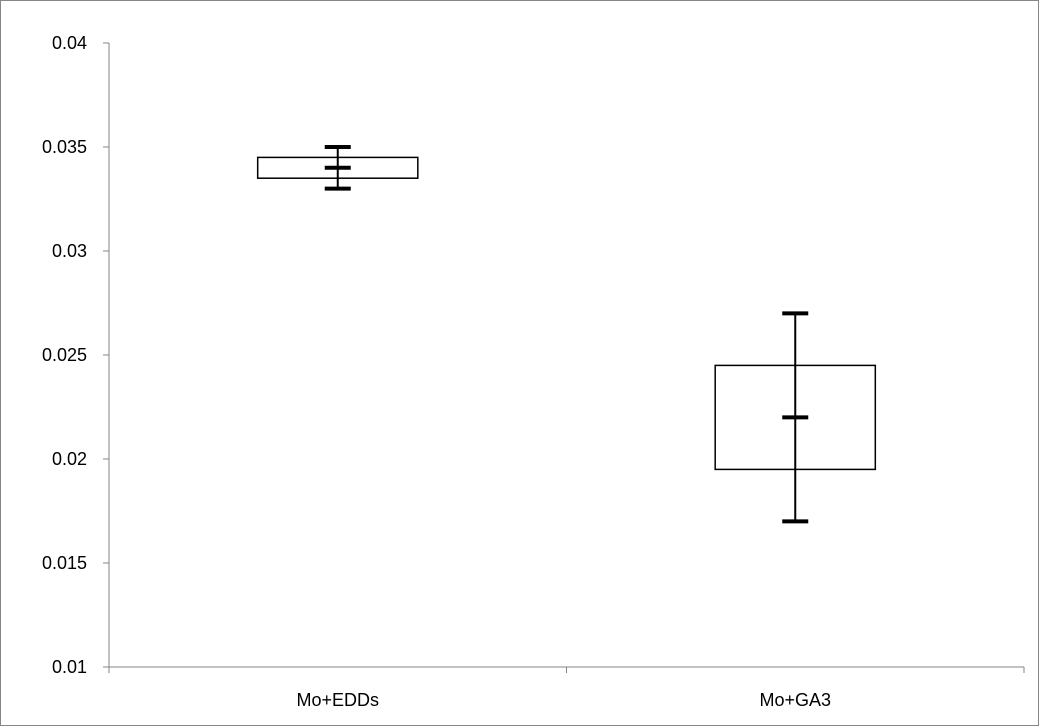  What do you see at coordinates (64, 563) in the screenshot?
I see `y-tick-label: 0.015` at bounding box center [64, 563].